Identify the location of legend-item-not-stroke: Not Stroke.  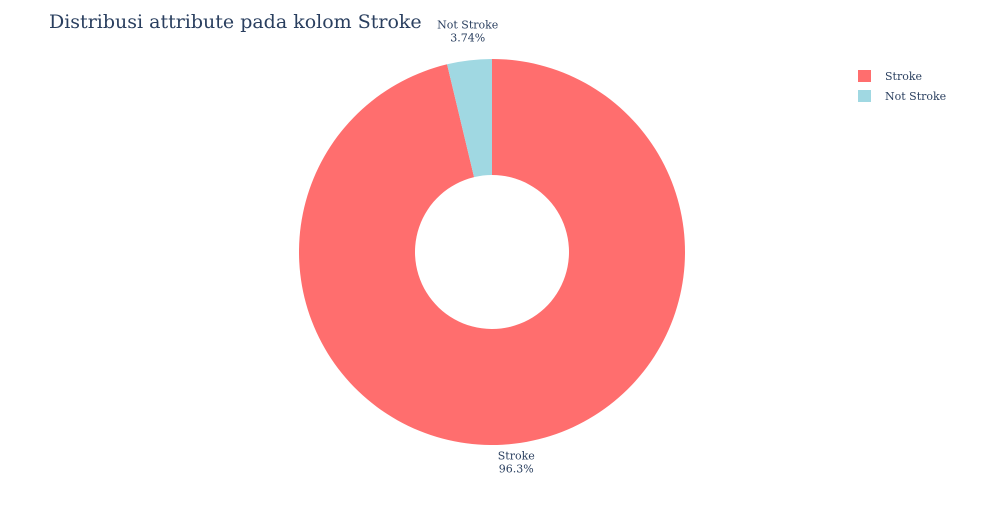
(902, 96).